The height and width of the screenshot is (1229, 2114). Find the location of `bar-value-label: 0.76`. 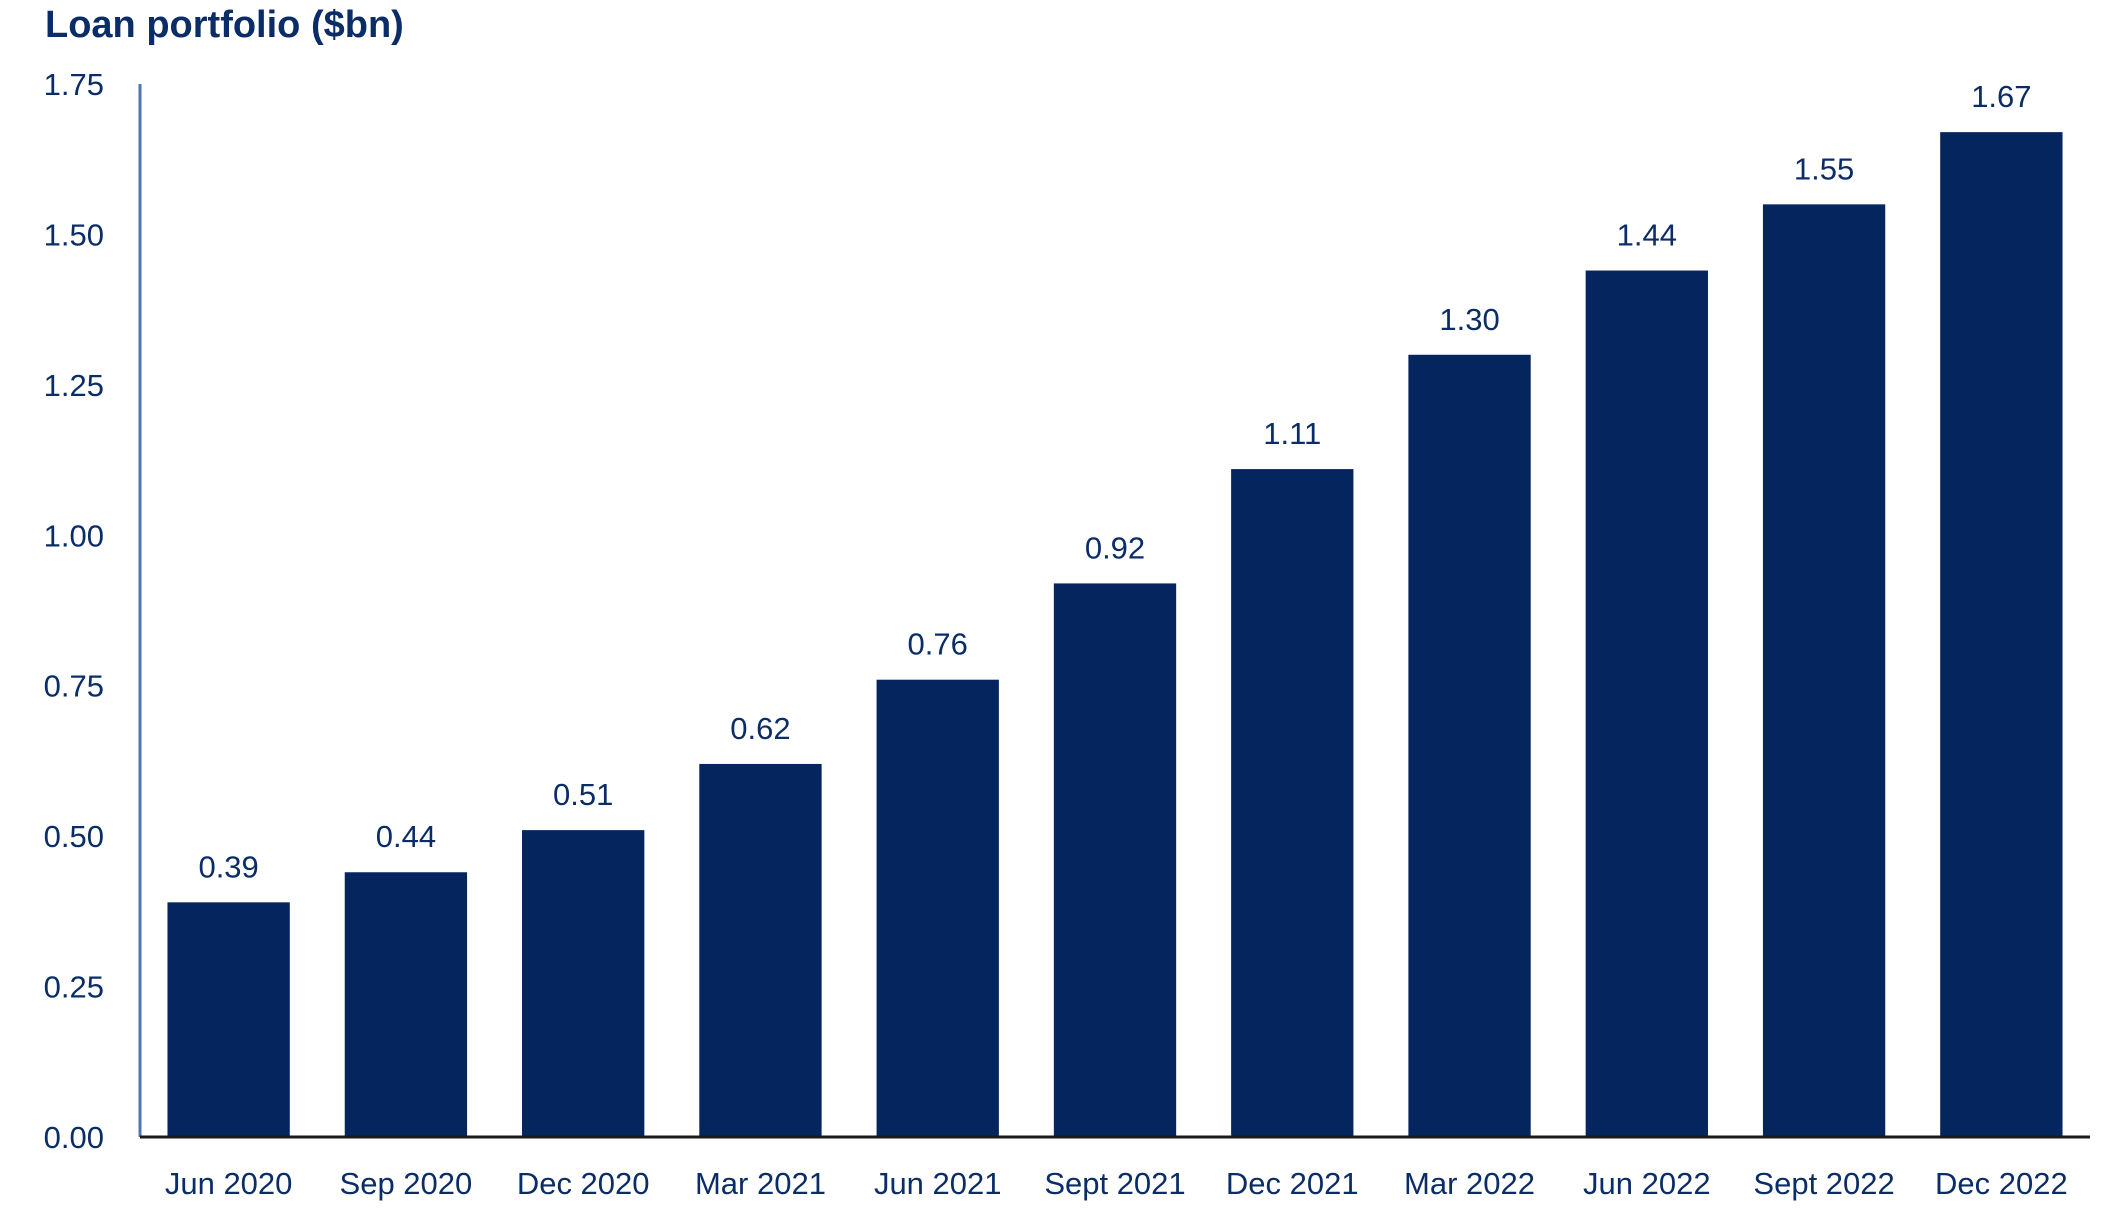

bar-value-label: 0.76 is located at coordinates (938, 644).